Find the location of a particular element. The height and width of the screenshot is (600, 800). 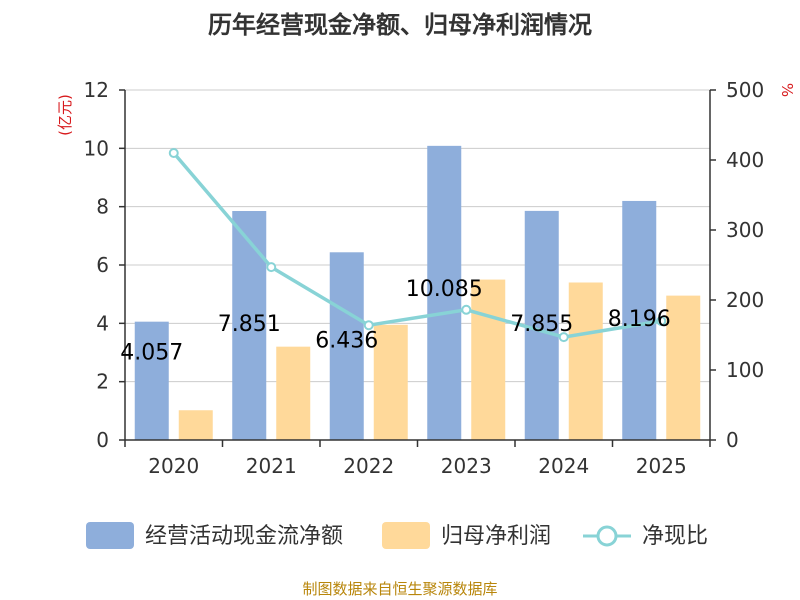

chart-title: 历年经营现金净额、归母净利润情况 is located at coordinates (400, 25).